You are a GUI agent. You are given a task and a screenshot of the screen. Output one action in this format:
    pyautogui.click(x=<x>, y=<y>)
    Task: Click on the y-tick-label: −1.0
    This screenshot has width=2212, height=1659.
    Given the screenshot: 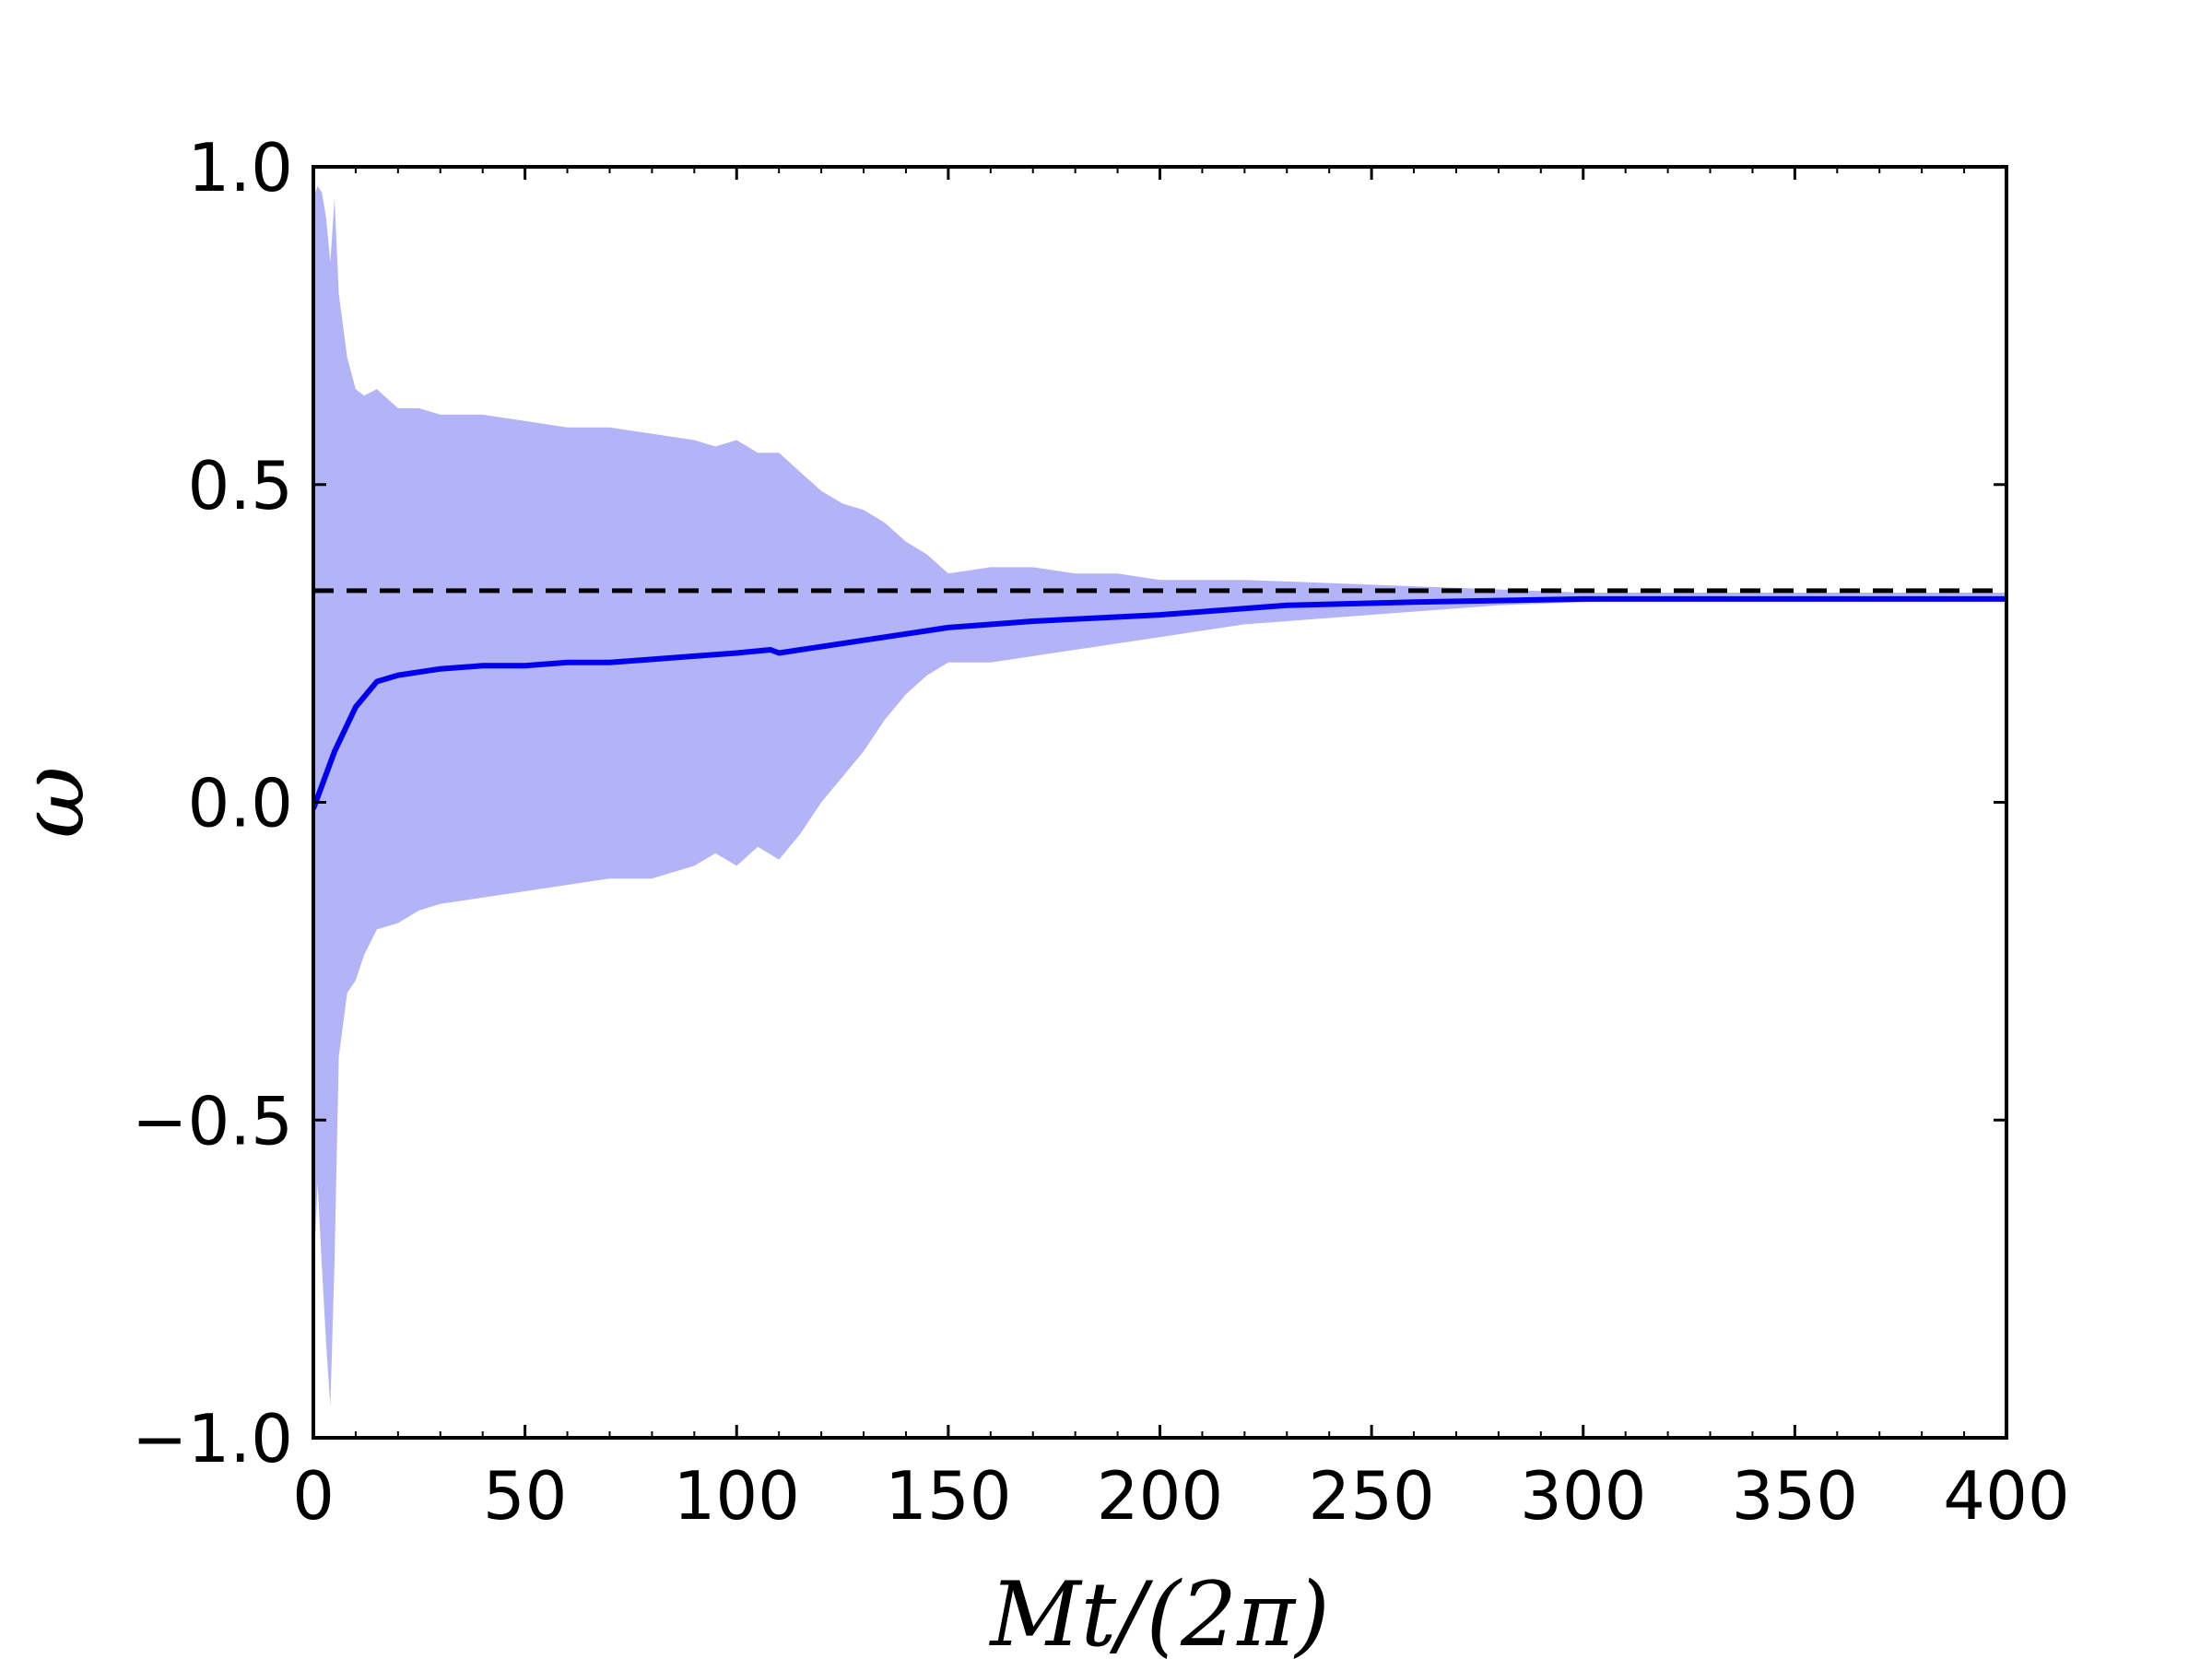 What is the action you would take?
    pyautogui.click(x=212, y=1438)
    